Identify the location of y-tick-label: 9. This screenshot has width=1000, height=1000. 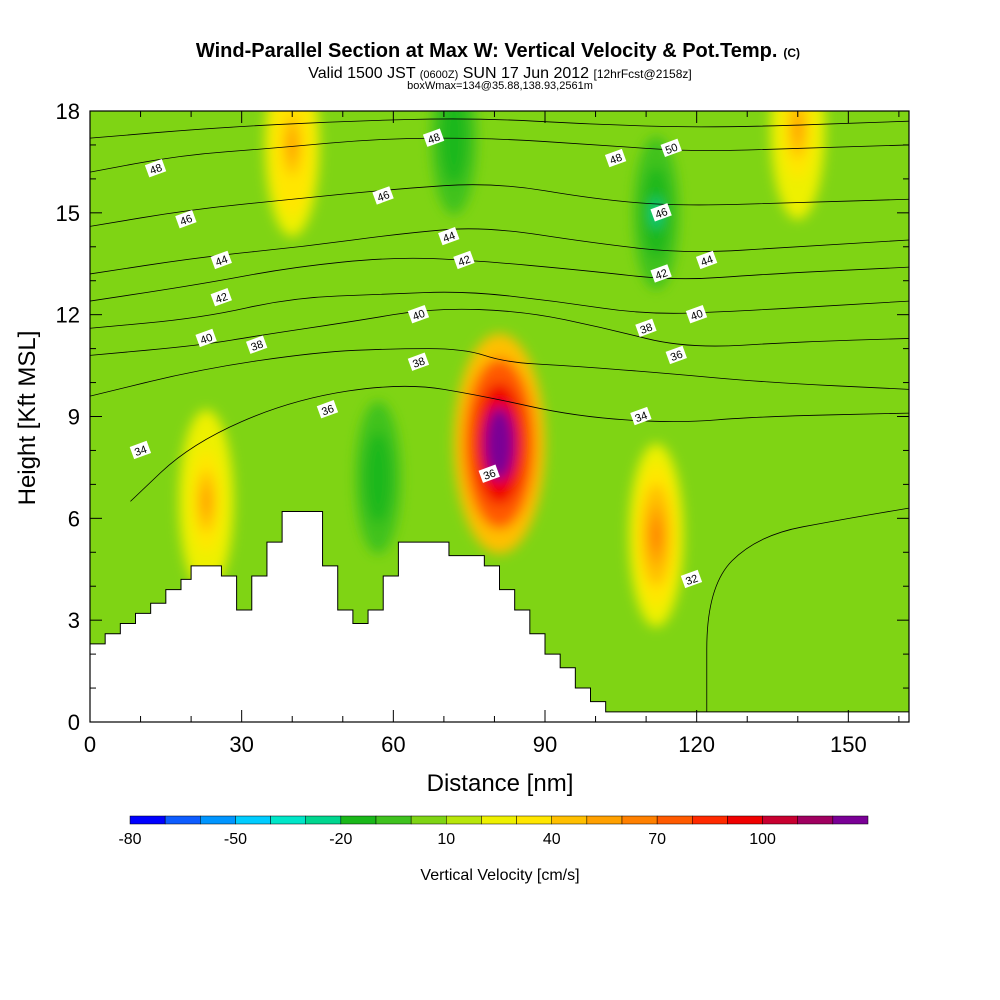
(74, 417).